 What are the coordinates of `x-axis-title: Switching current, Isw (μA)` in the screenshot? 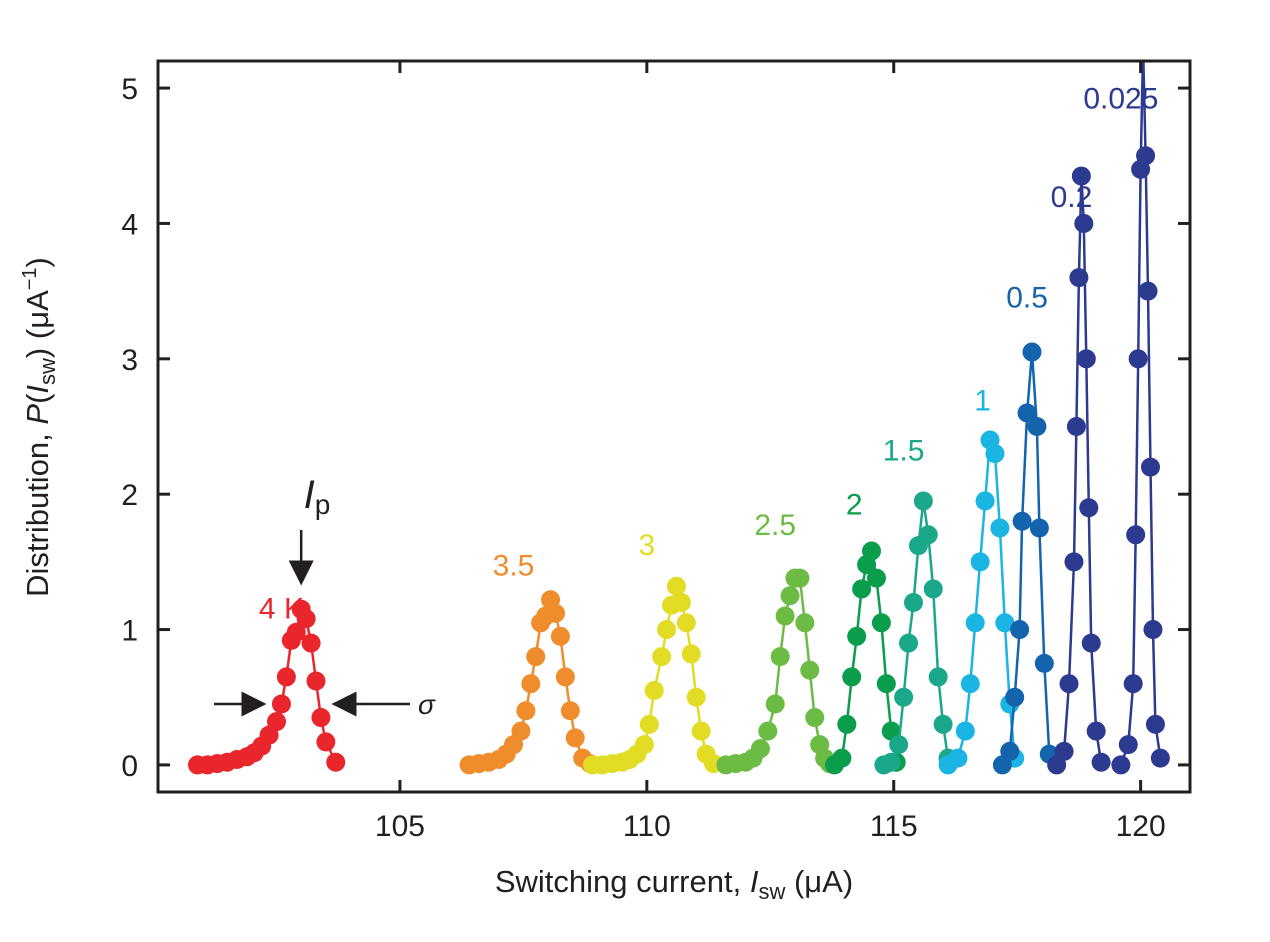 It's located at (674, 884).